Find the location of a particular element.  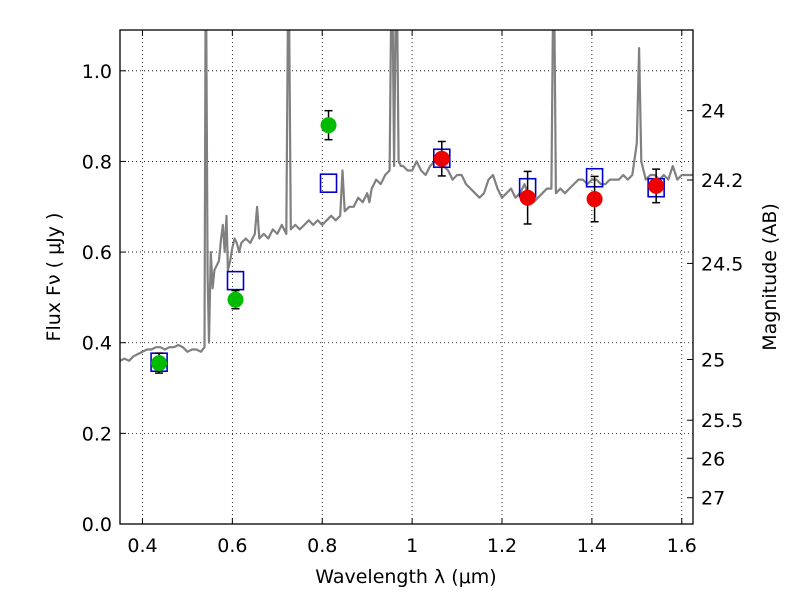

y-tick-label: 0.6 is located at coordinates (97, 253).